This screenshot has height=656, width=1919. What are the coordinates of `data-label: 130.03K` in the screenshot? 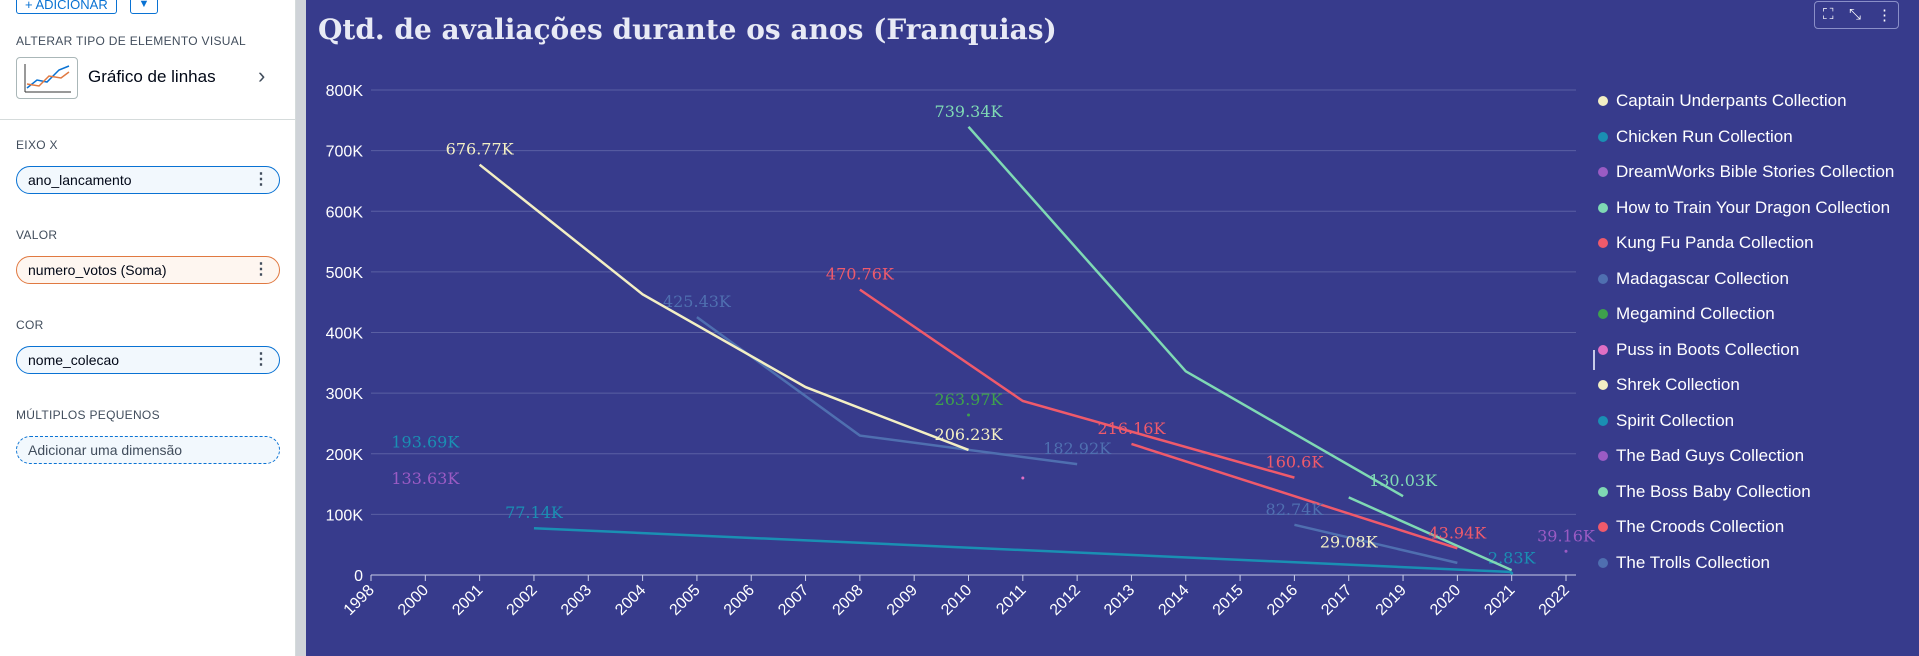 It's located at (1403, 480).